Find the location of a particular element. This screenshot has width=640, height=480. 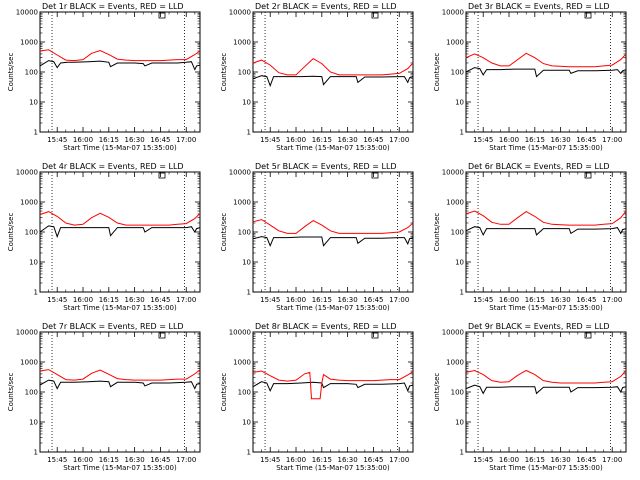

panel-title: Det 5r BLACK = Events, RED = LLD is located at coordinates (326, 166).